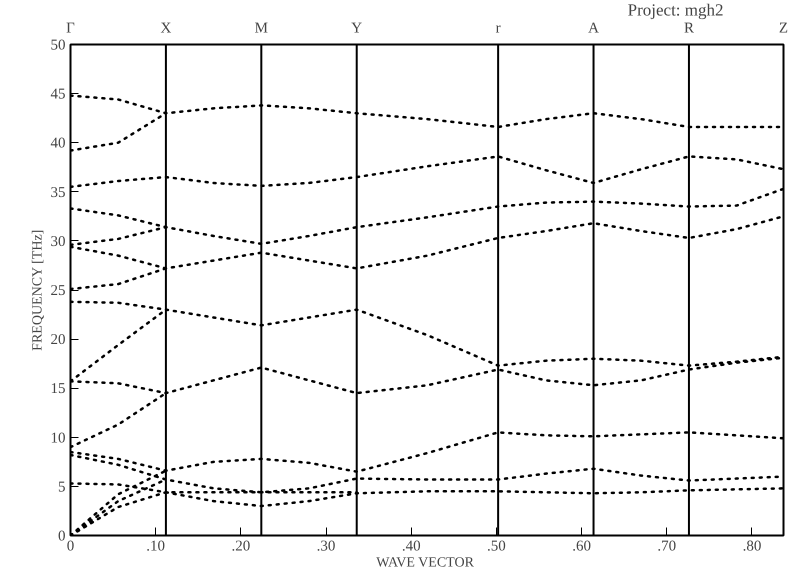 This screenshot has height=585, width=795. I want to click on y-tick-label: 45, so click(58, 94).